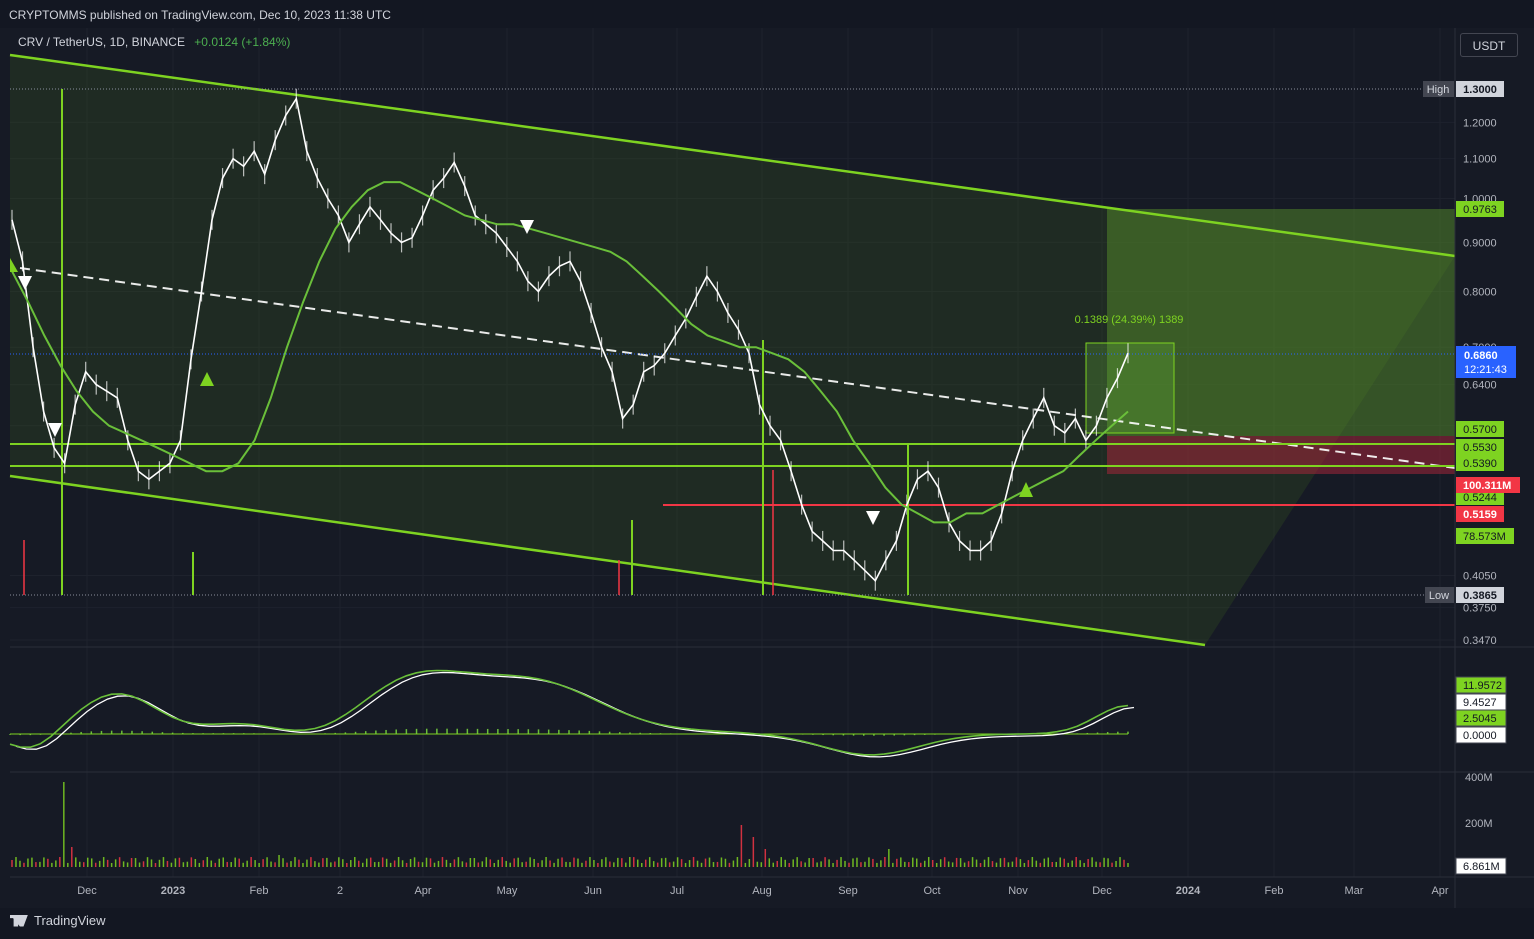 The image size is (1534, 939). I want to click on volume-pane, so click(570, 824).